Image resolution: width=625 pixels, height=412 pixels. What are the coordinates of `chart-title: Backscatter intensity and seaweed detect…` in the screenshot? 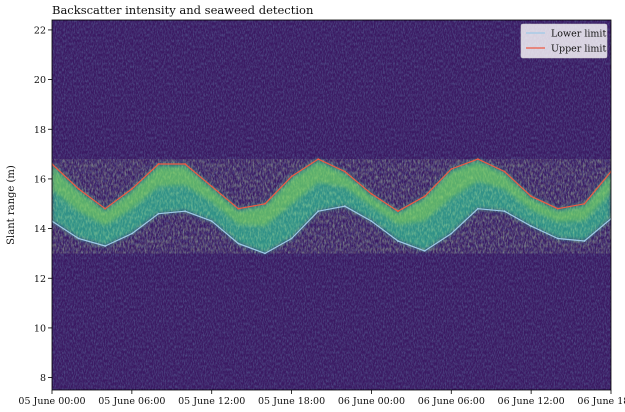 It's located at (183, 10).